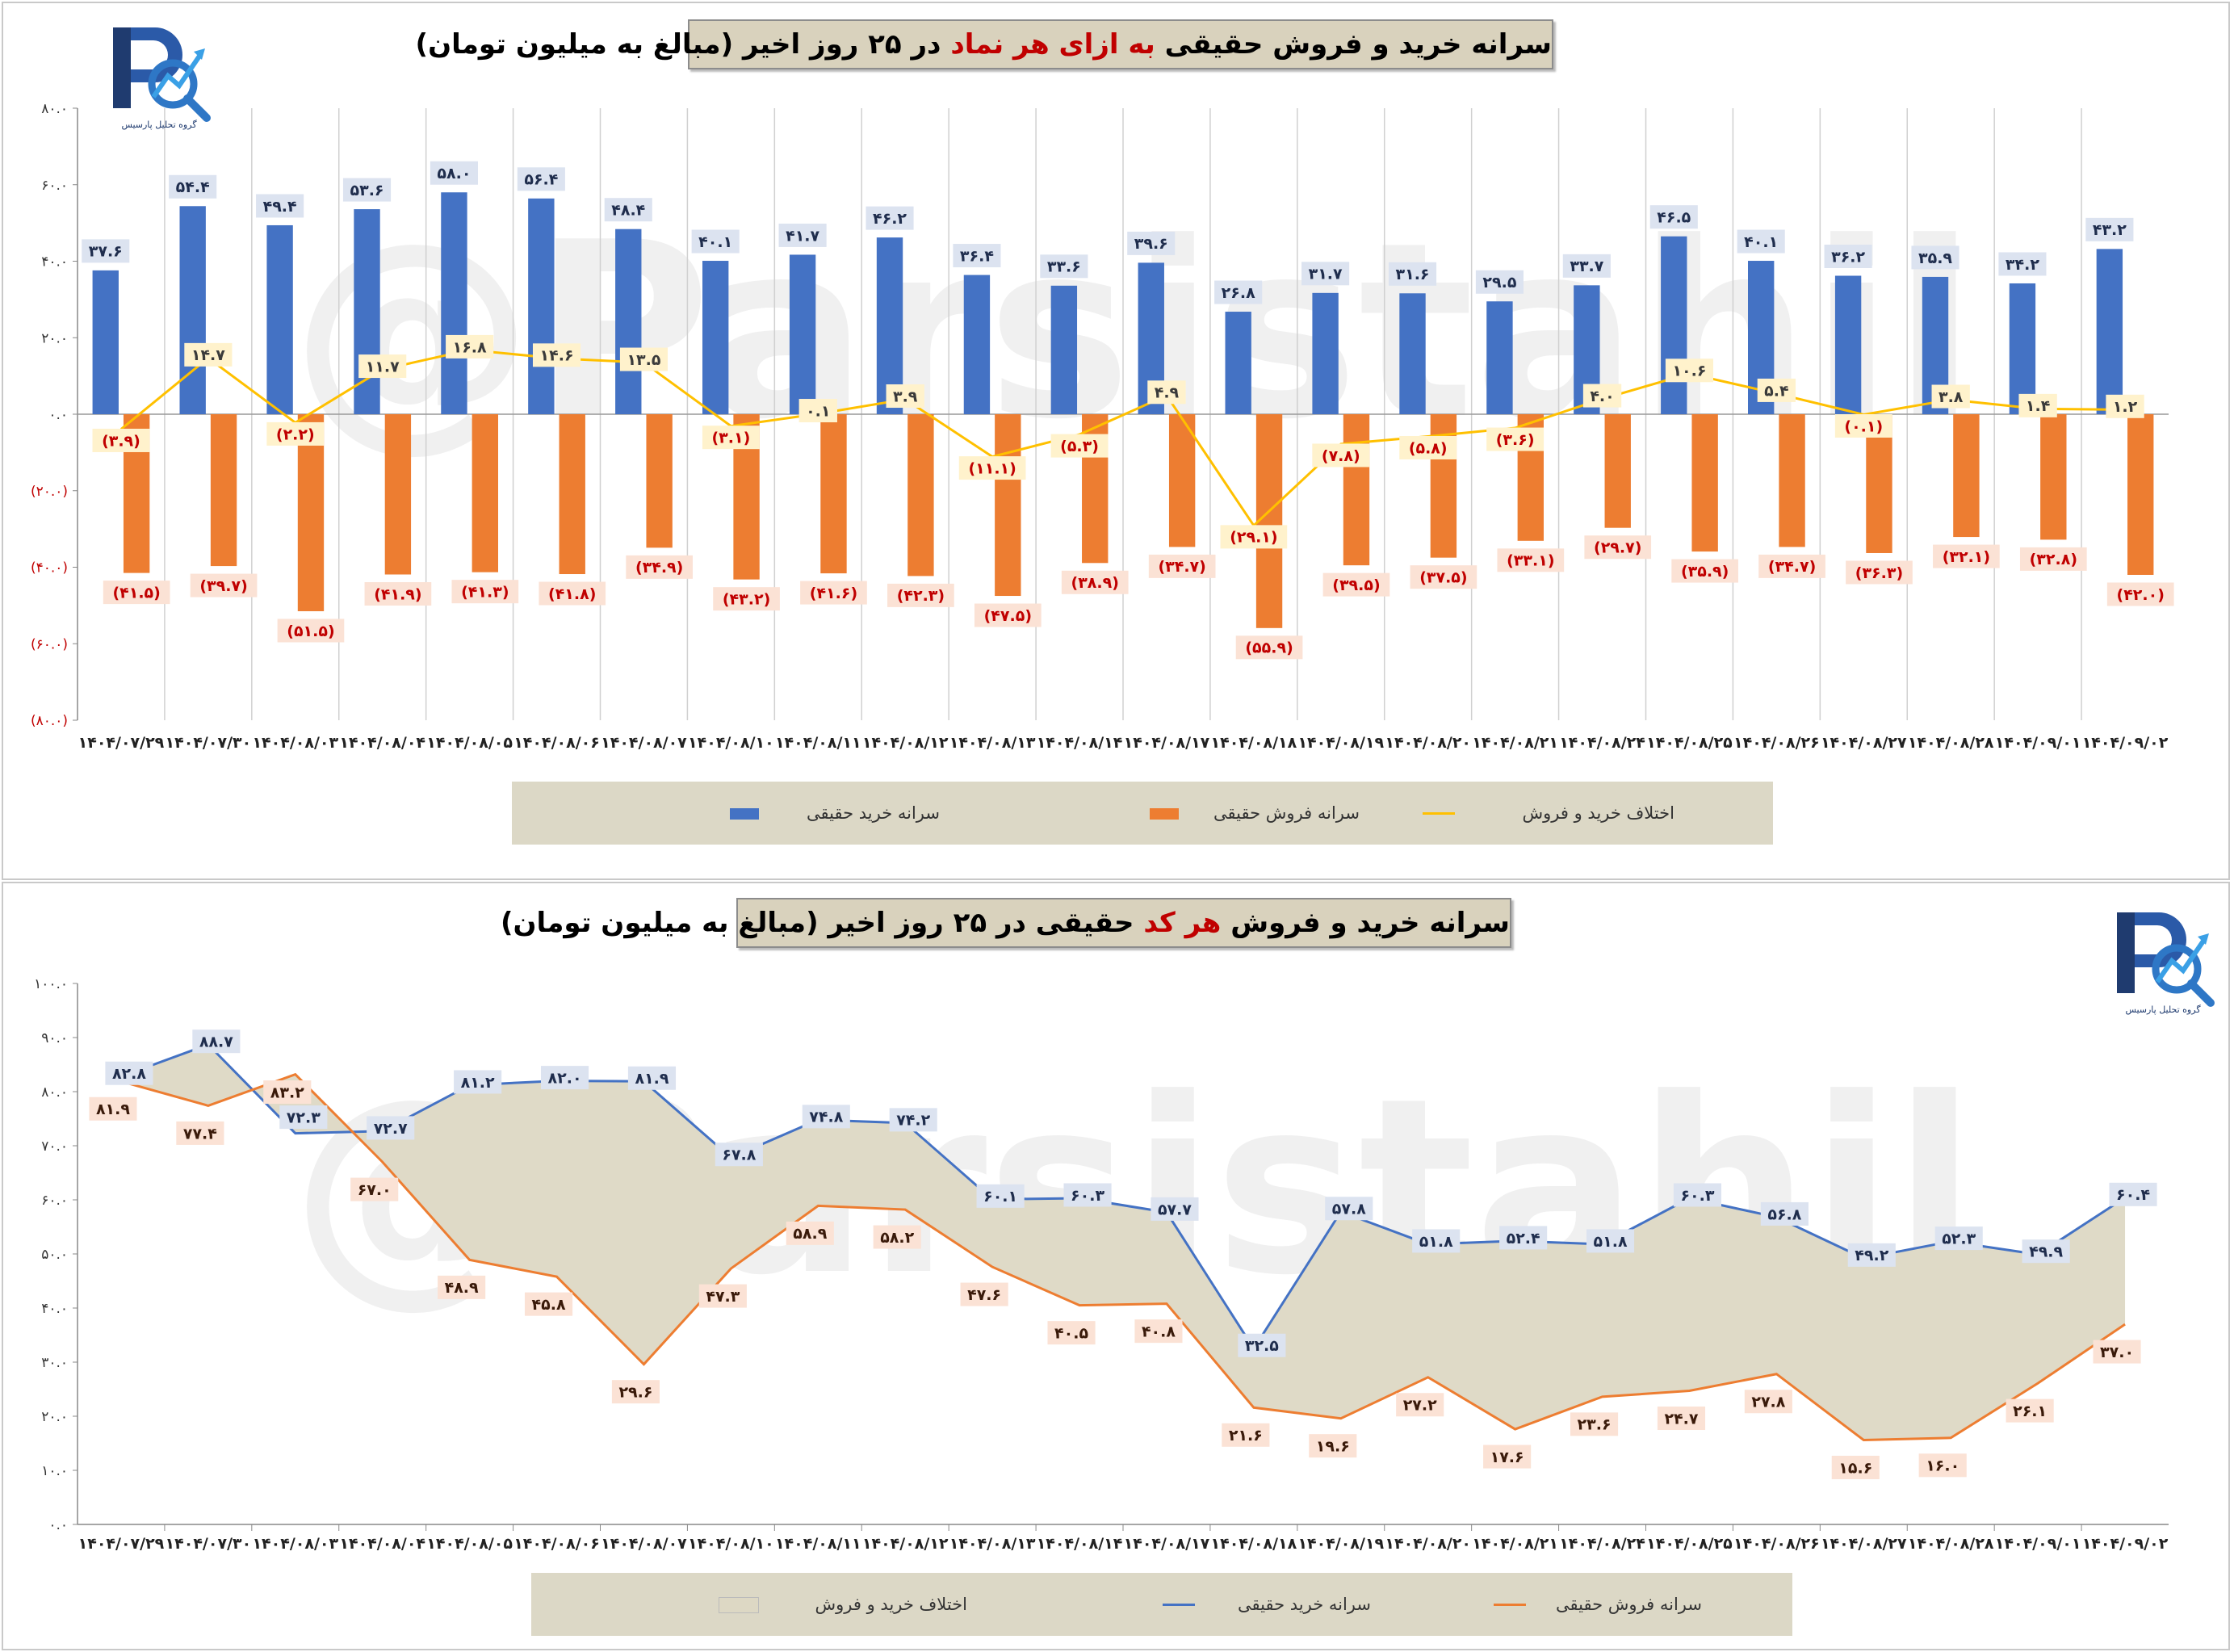 Image resolution: width=2234 pixels, height=1652 pixels. I want to click on buy-label-text: ۵۷.۷, so click(1175, 1209).